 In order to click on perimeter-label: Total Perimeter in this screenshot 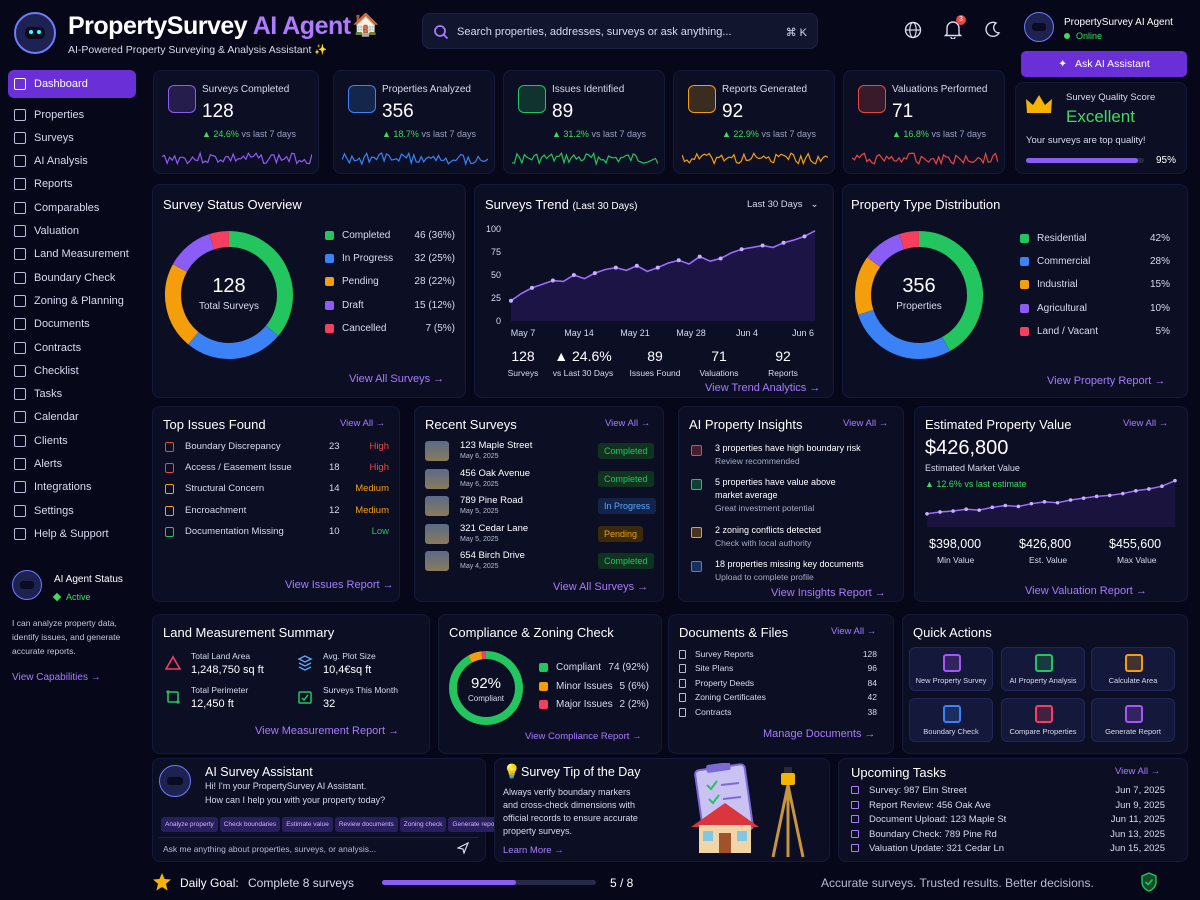, I will do `click(220, 690)`.